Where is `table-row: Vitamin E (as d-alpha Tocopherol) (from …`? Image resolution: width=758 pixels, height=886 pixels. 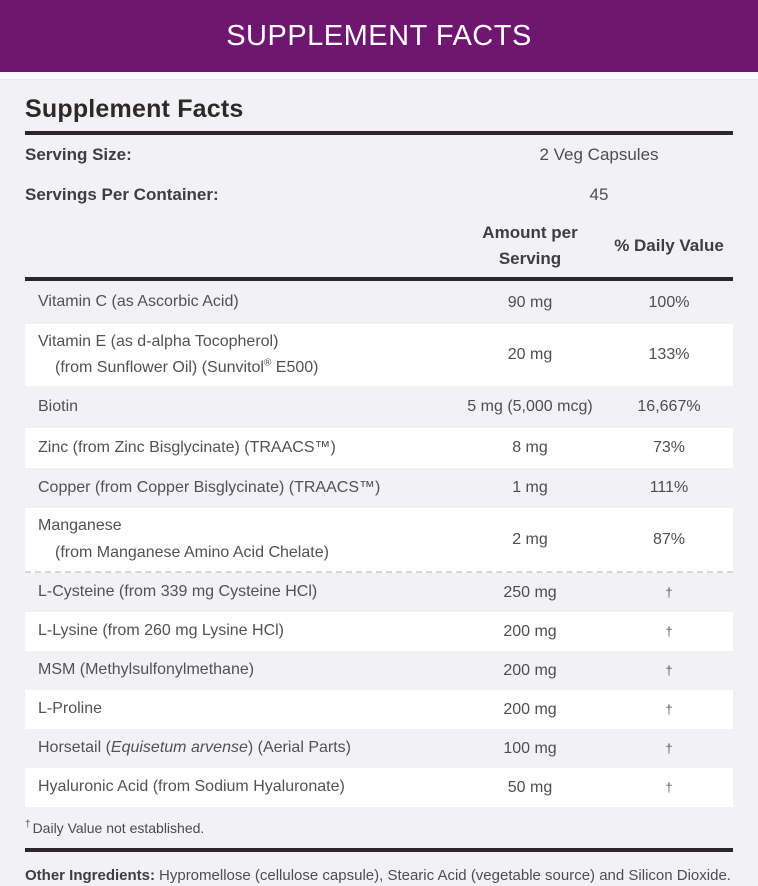 table-row: Vitamin E (as d-alpha Tocopherol) (from … is located at coordinates (379, 355).